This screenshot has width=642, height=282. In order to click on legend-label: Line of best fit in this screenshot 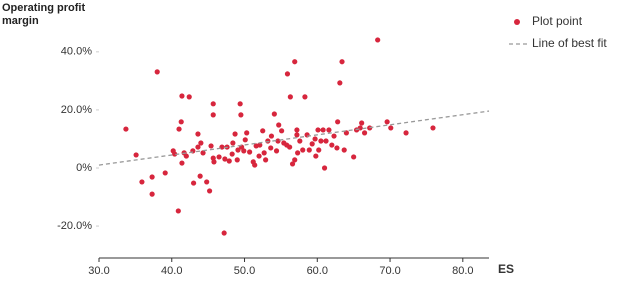, I will do `click(569, 43)`.